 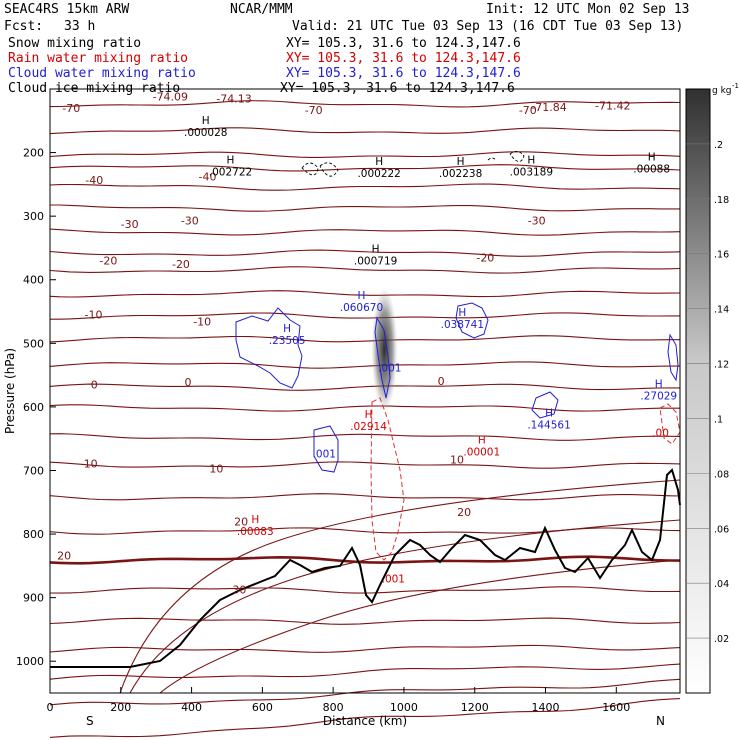 What do you see at coordinates (651, 169) in the screenshot?
I see `maximum-value: .00088` at bounding box center [651, 169].